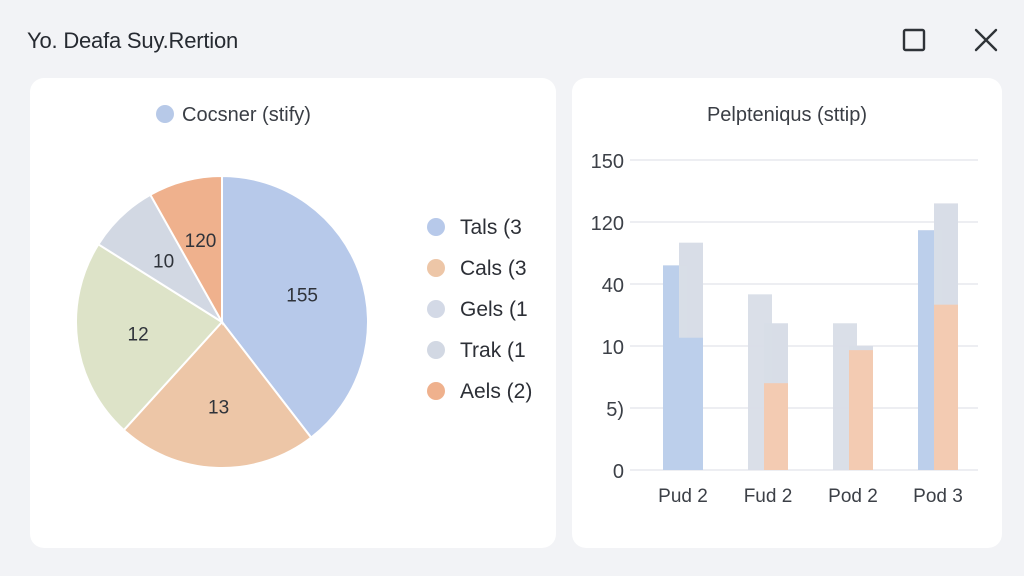  What do you see at coordinates (493, 350) in the screenshot?
I see `legend-label: Trak (1` at bounding box center [493, 350].